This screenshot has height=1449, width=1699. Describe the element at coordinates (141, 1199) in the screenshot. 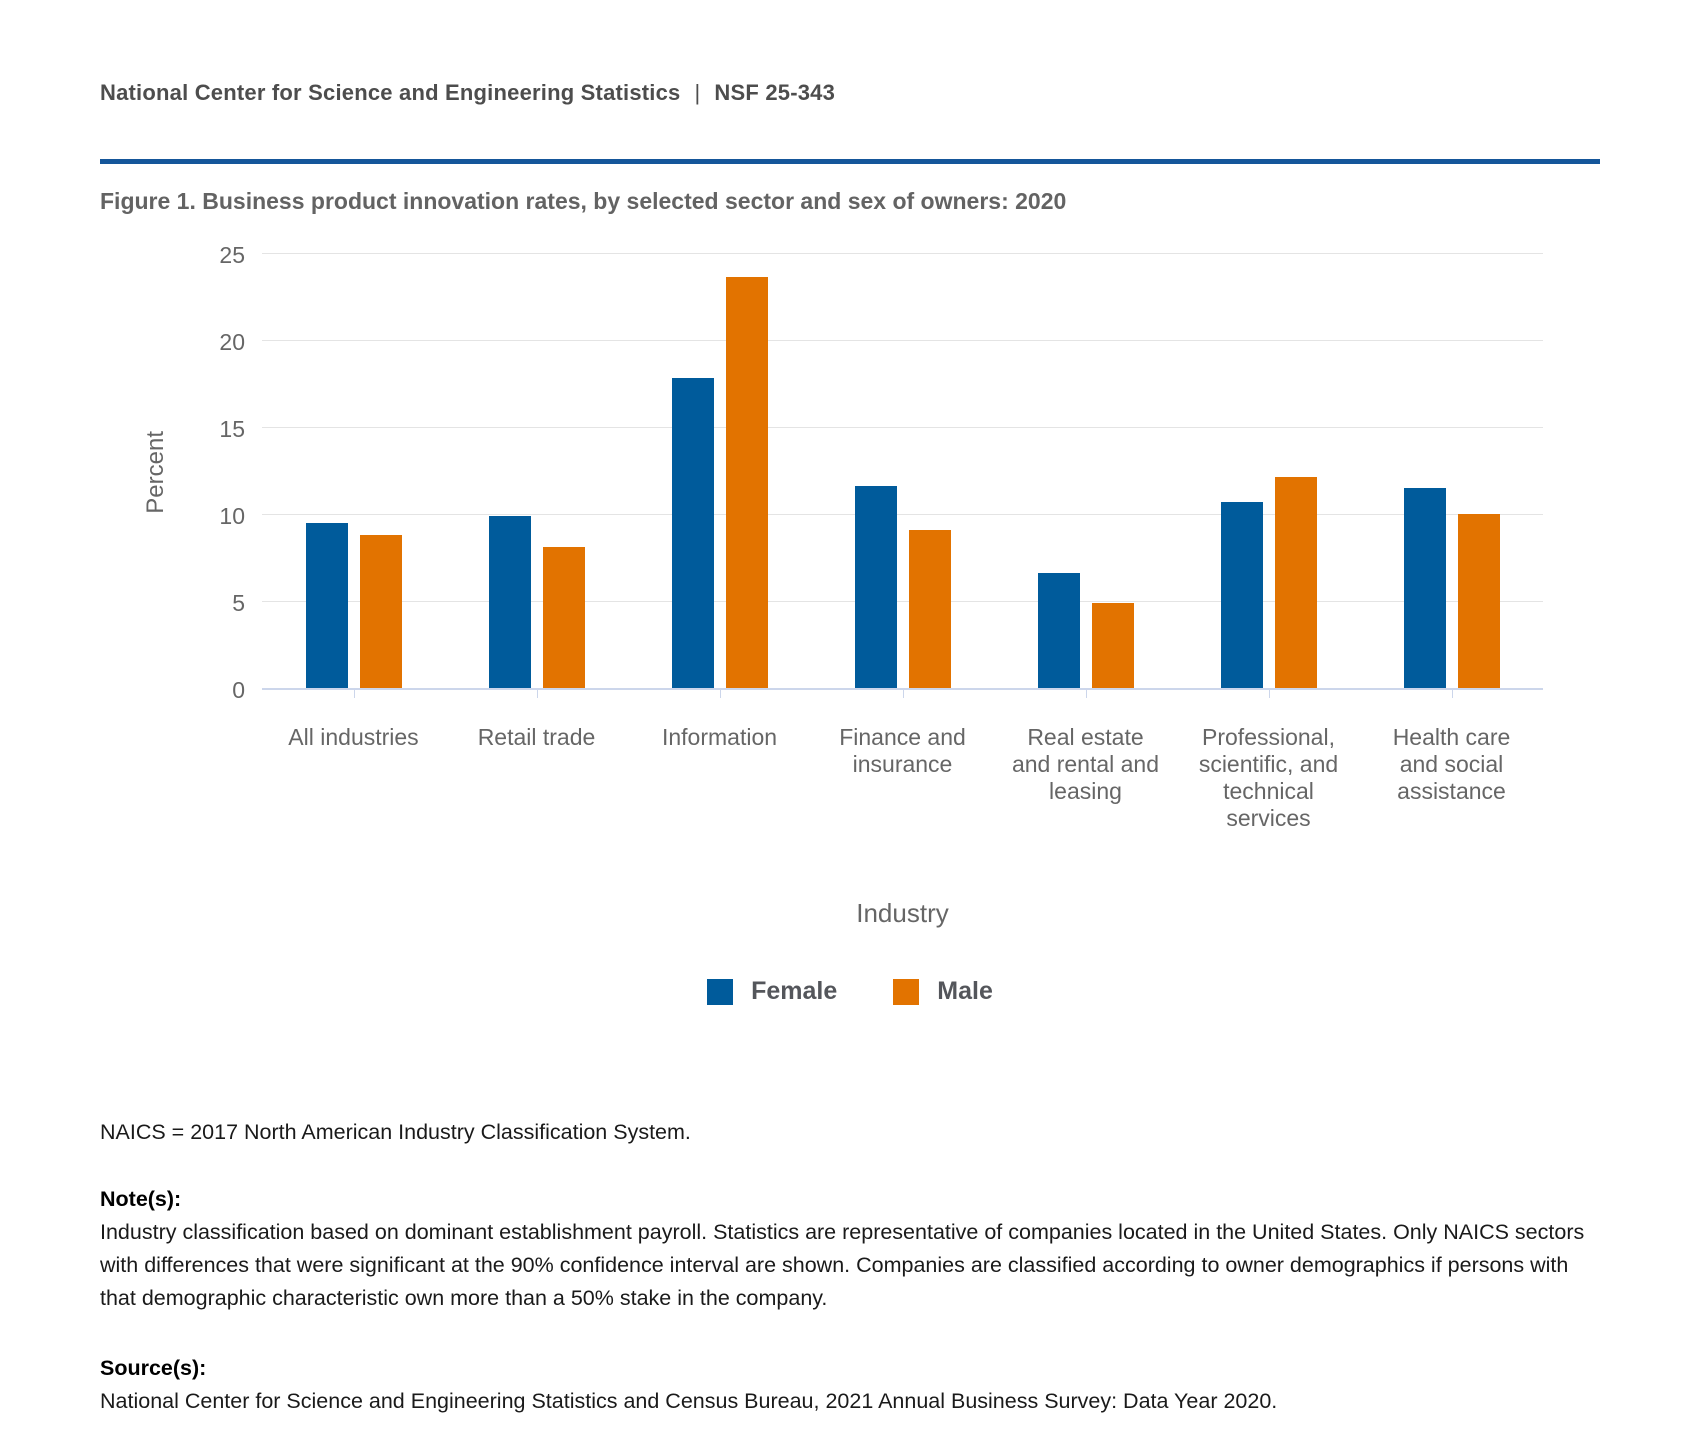

I see `notes-heading: Note(s):` at that location.